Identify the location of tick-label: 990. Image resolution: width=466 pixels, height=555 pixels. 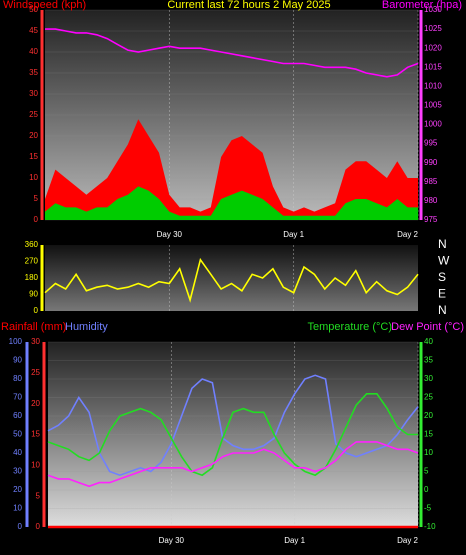
(431, 162).